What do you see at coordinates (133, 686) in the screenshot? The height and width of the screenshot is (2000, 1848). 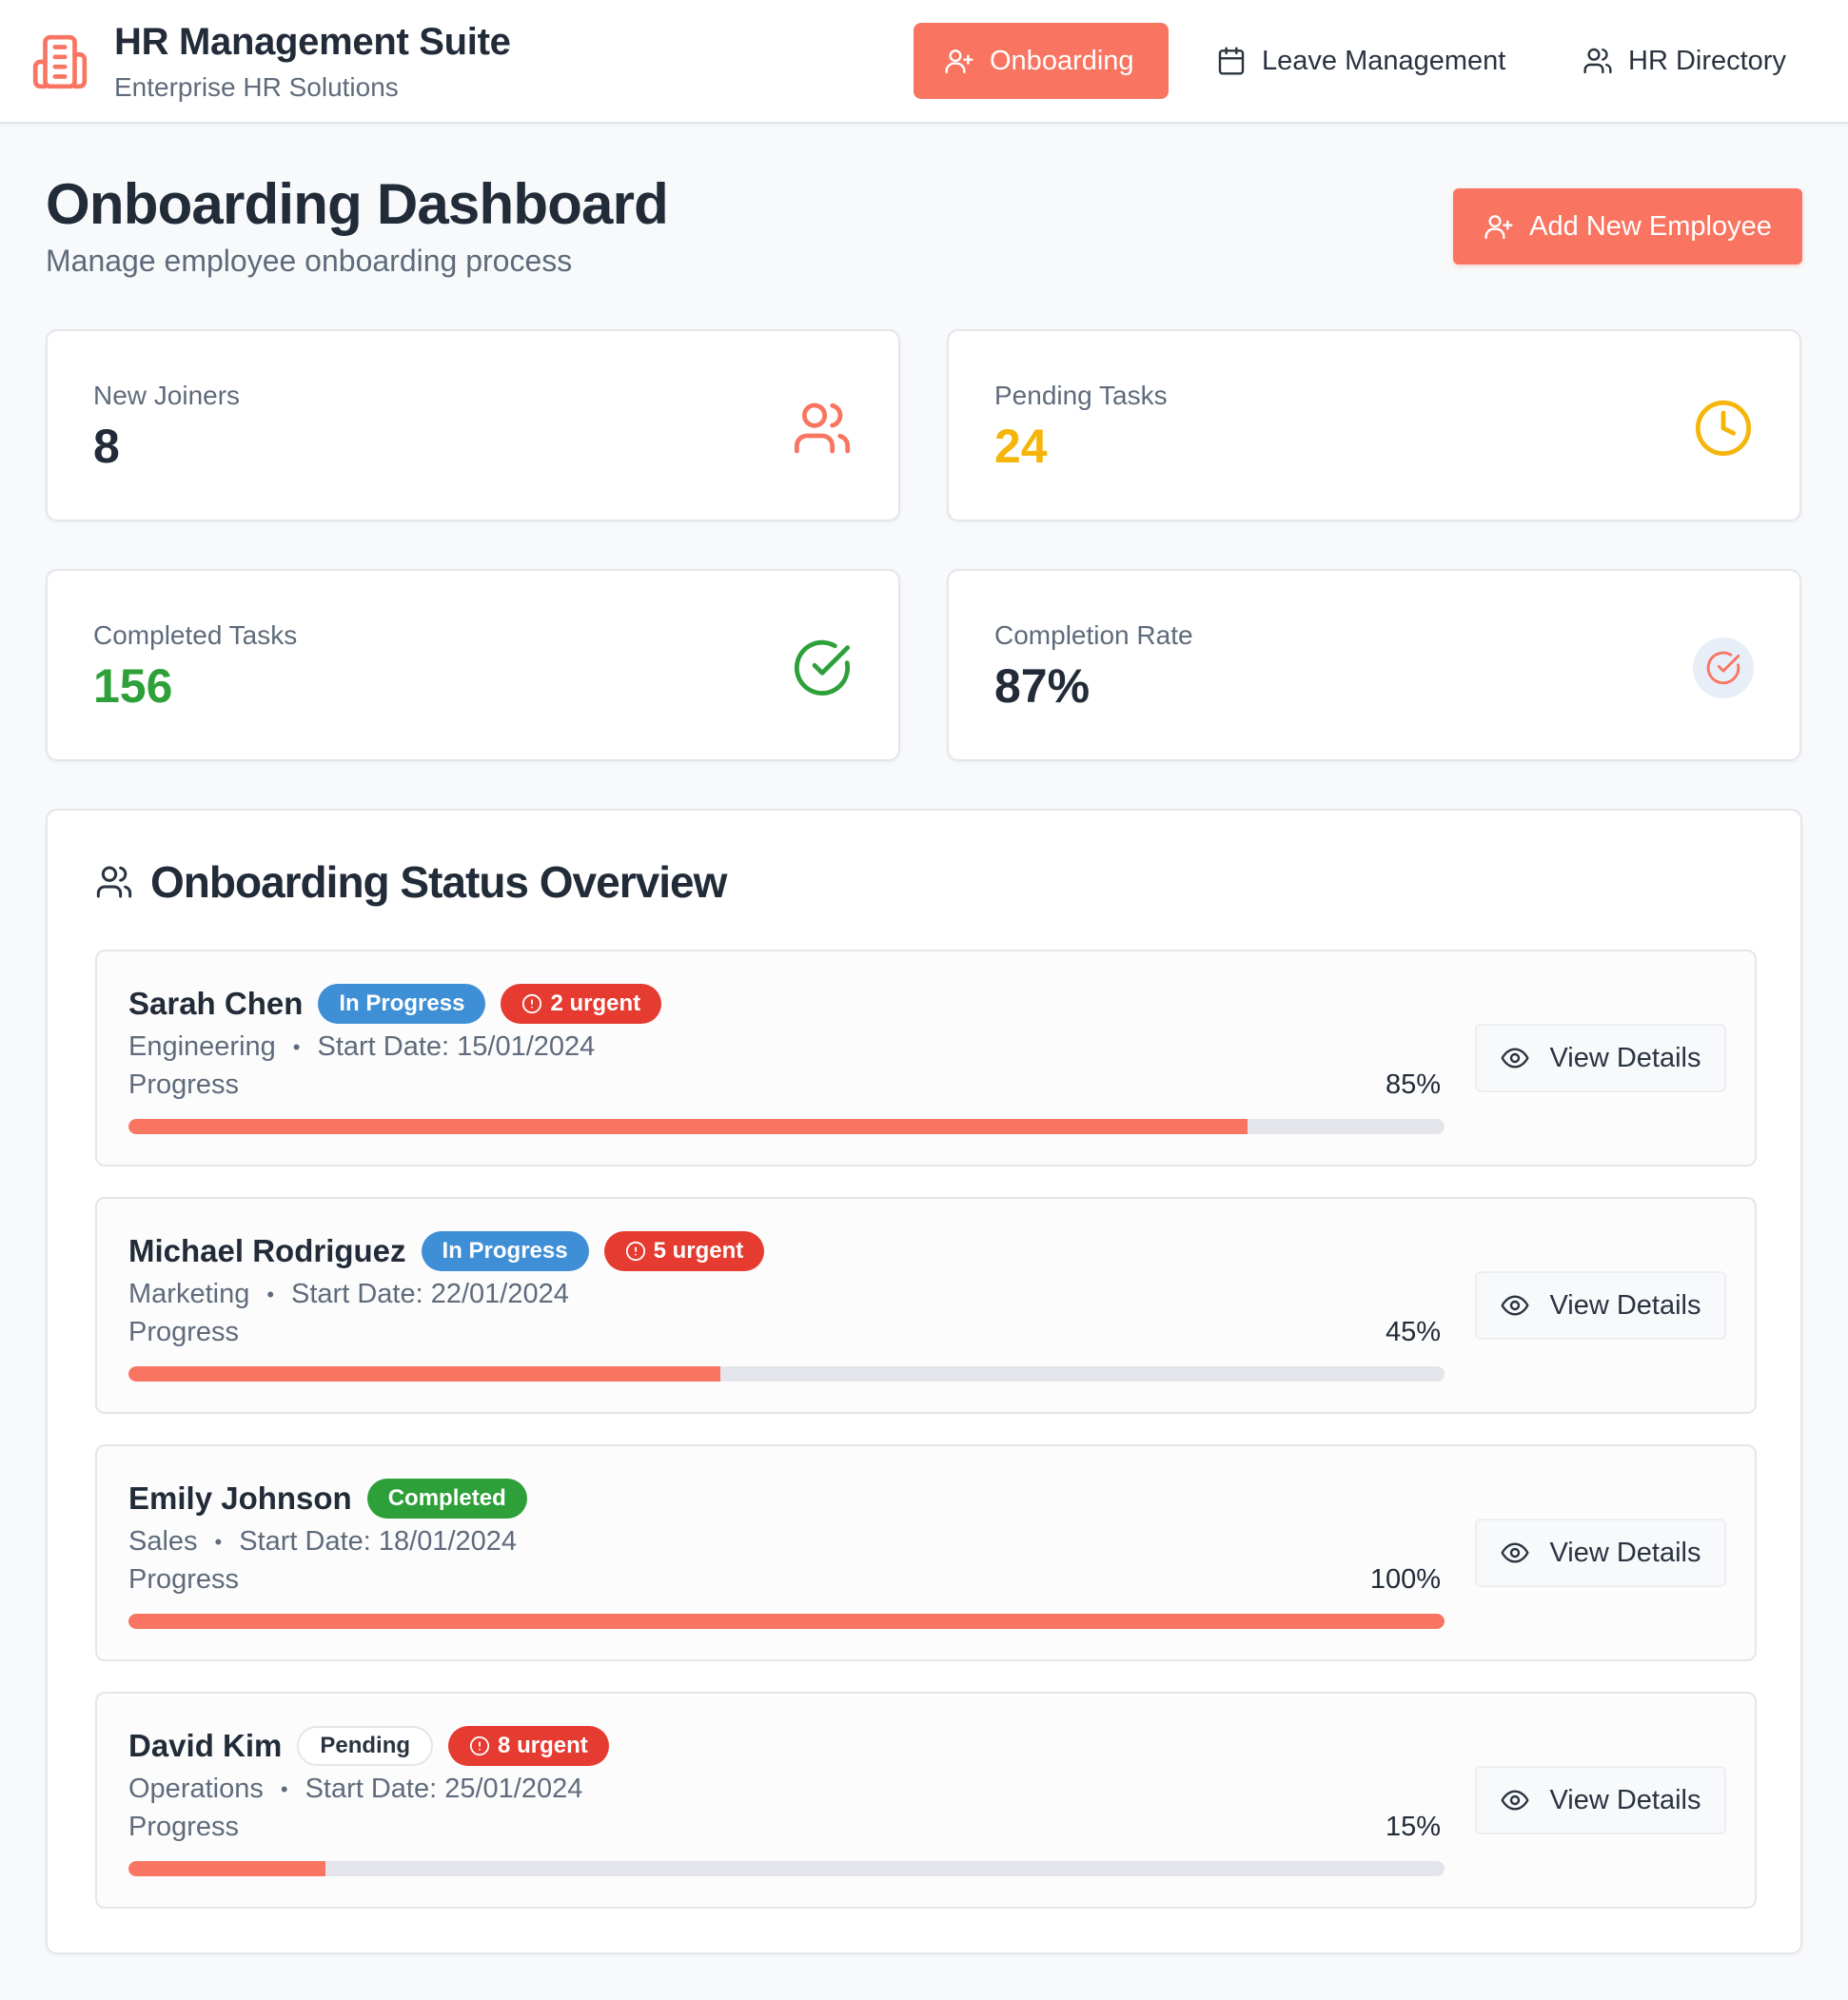 I see `stat-value: 156` at bounding box center [133, 686].